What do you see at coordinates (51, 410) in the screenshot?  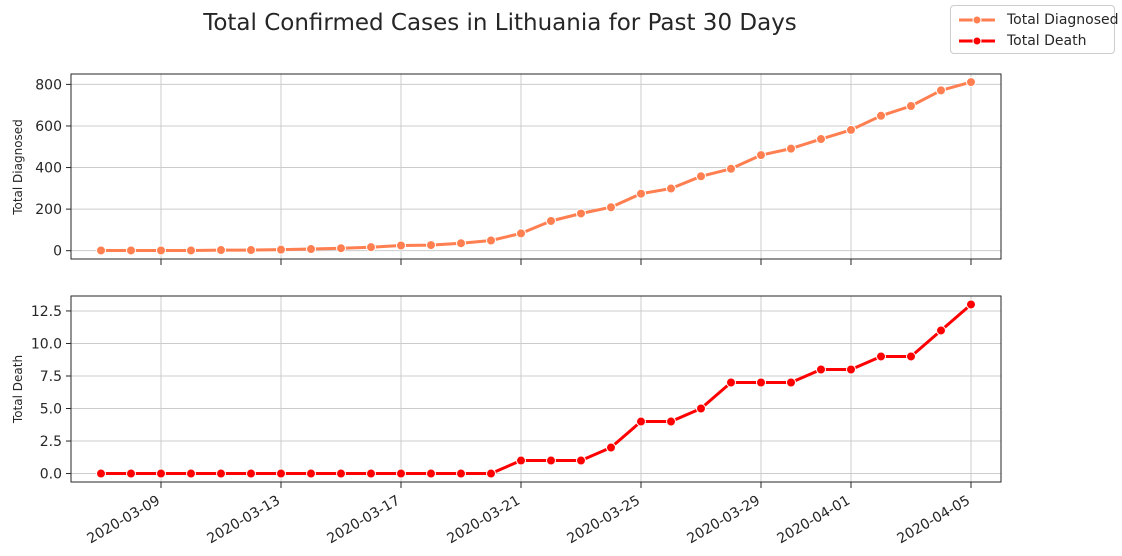 I see `death-ytick-label-2: 5.0` at bounding box center [51, 410].